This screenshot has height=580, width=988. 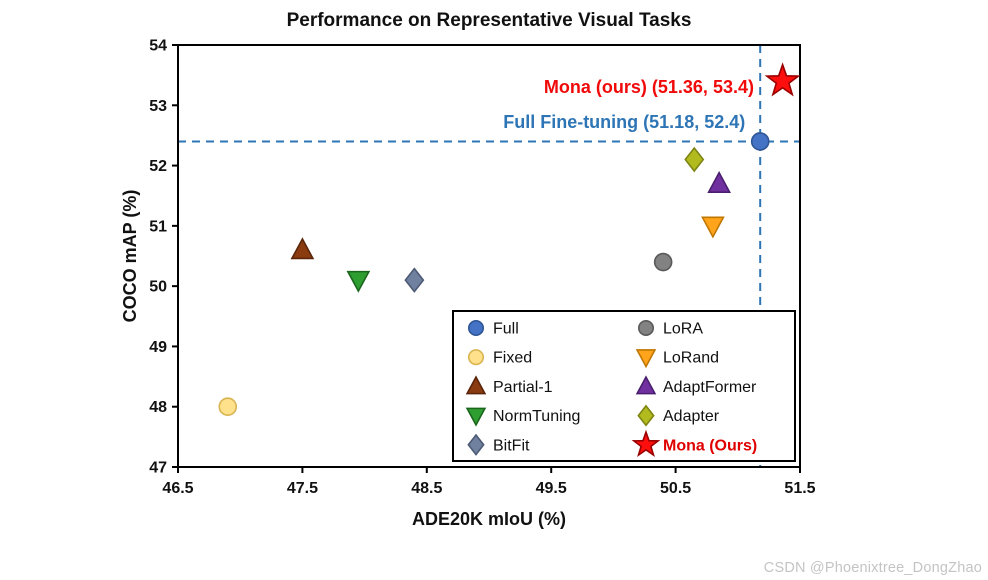 What do you see at coordinates (523, 387) in the screenshot?
I see `legend-label-partial-1: Partial-1` at bounding box center [523, 387].